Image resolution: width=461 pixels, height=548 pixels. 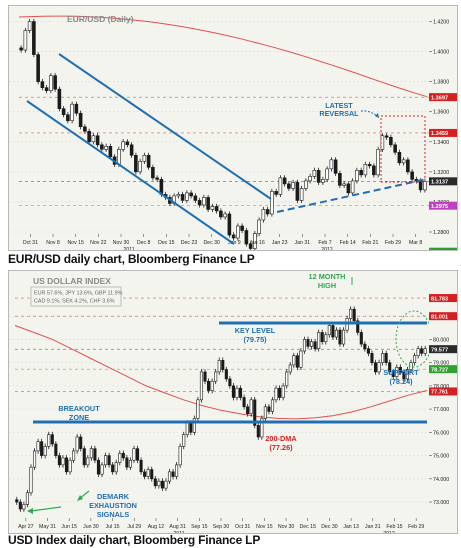 I want to click on weights-line-2: CAD 9.1%, SEK 4.2%, CHF 3.6%, so click(x=74, y=302).